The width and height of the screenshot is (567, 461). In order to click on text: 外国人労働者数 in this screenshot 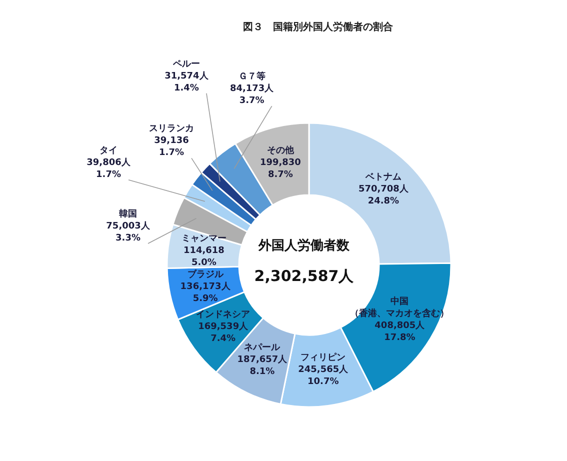, I will do `click(304, 246)`.